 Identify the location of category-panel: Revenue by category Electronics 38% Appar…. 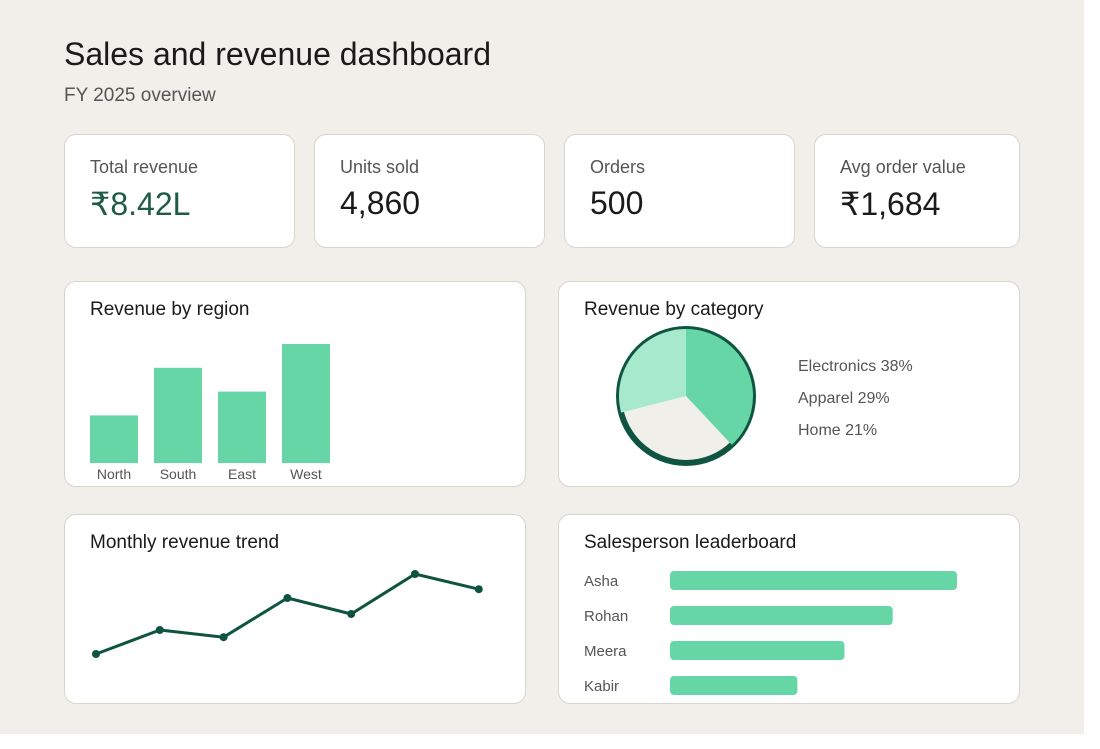
(789, 384).